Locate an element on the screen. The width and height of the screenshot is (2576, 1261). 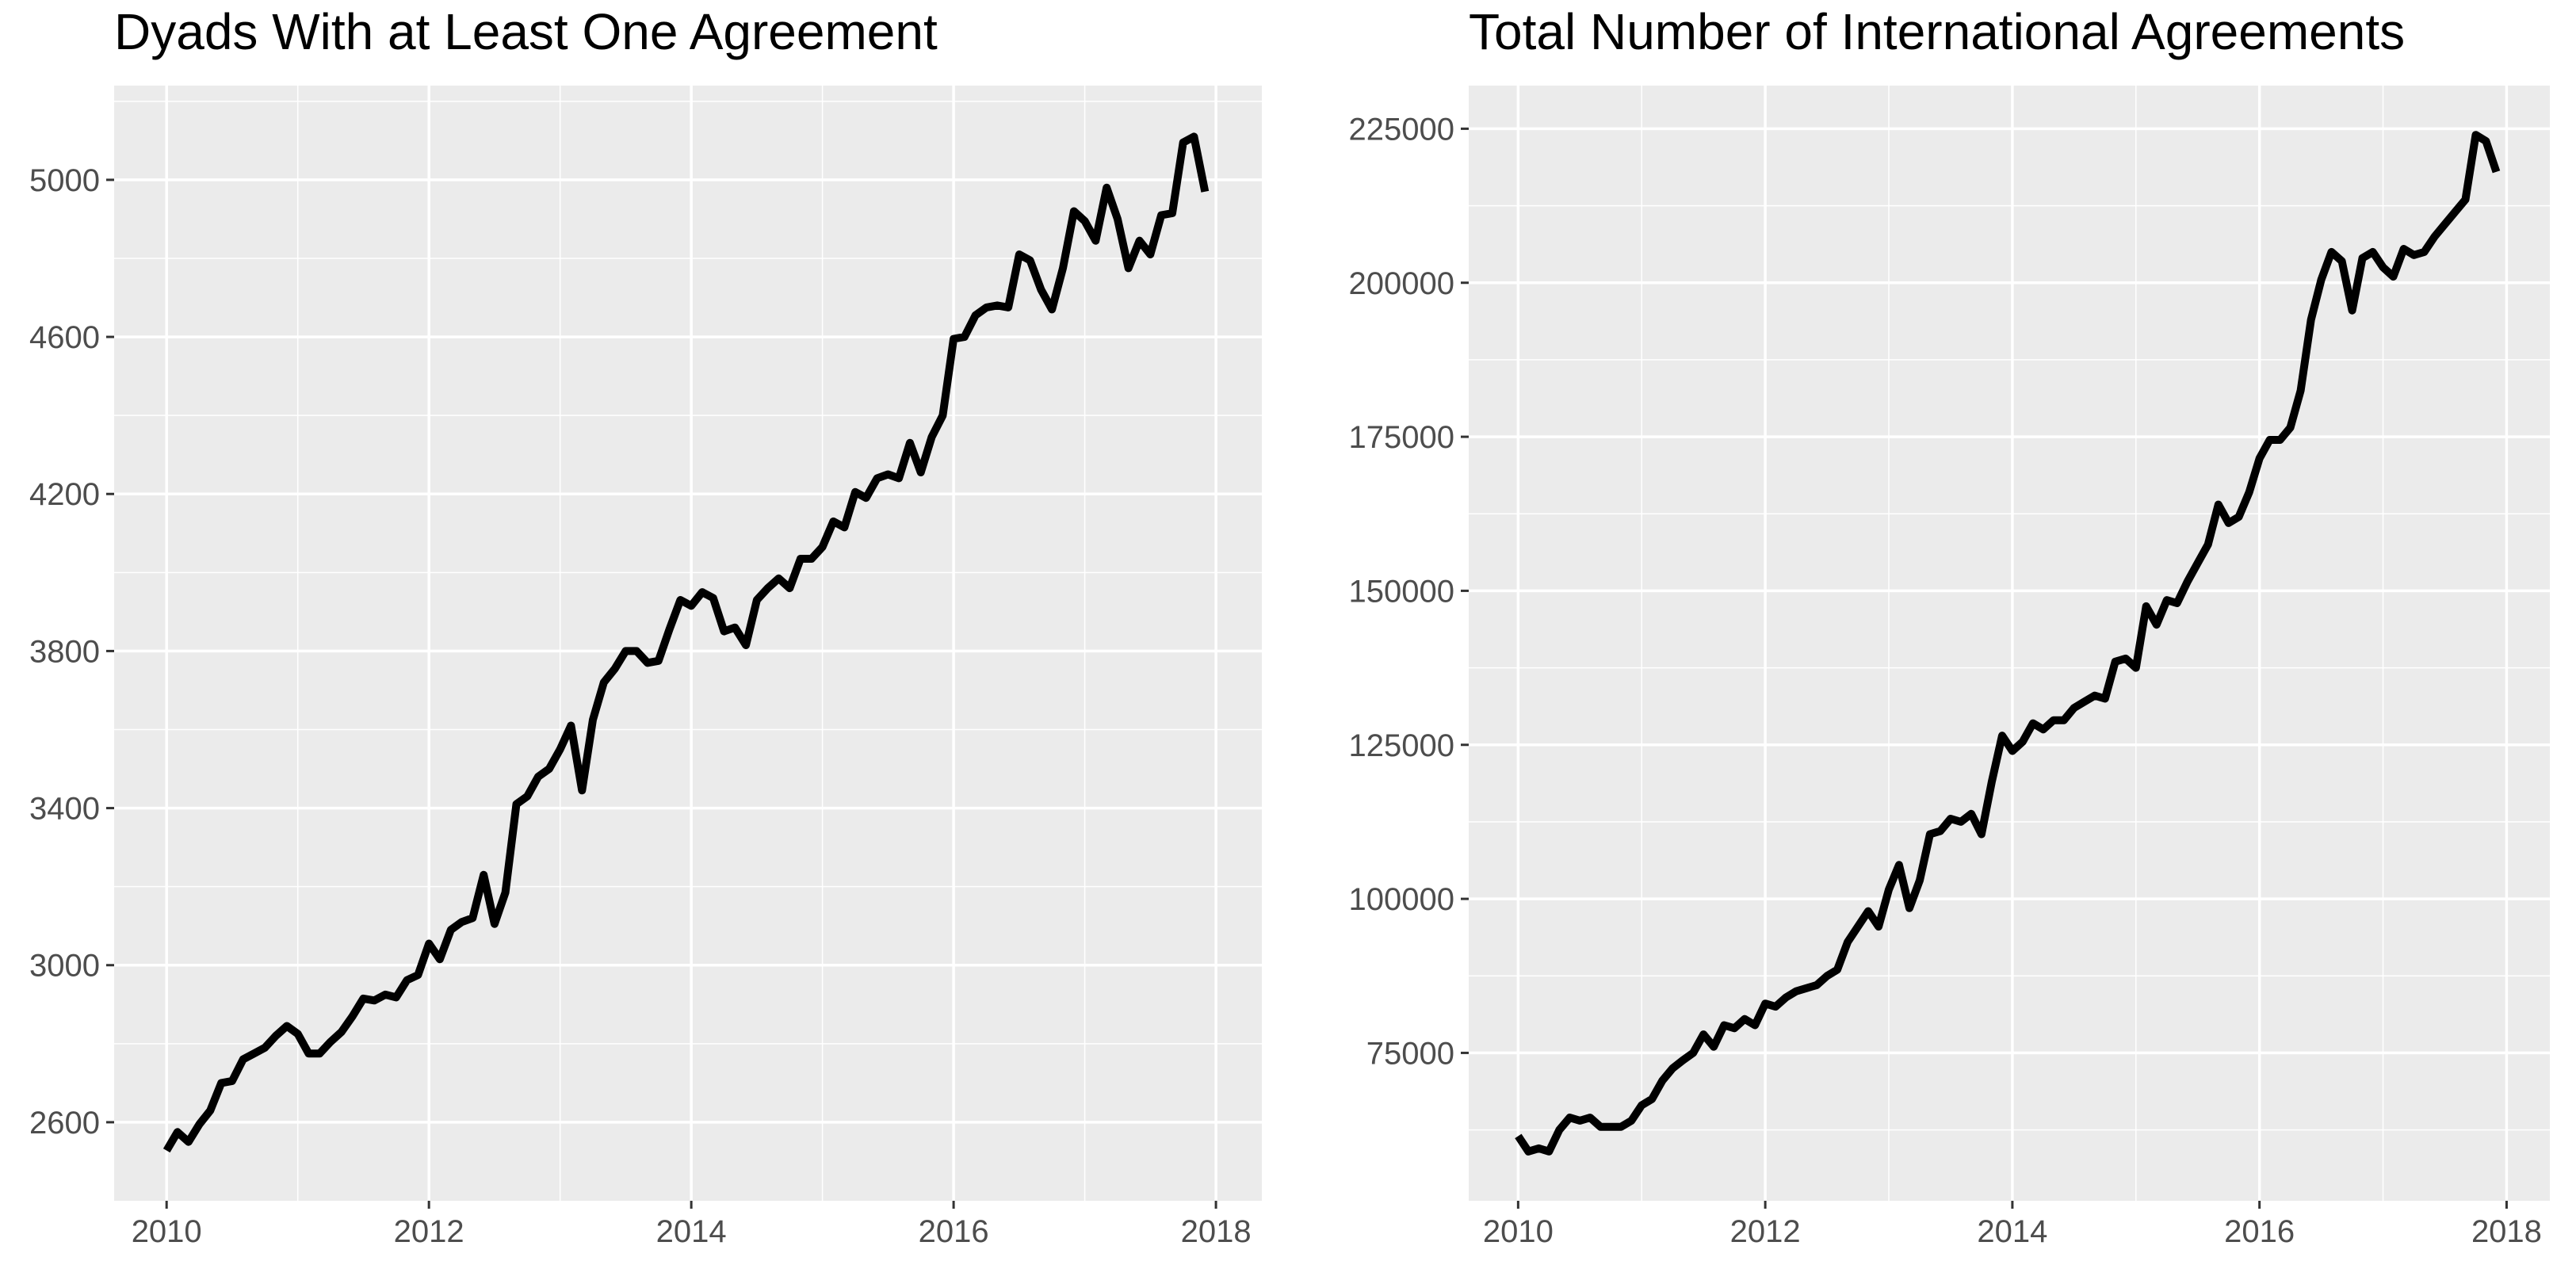
agreements-y-tick-label: 200000 is located at coordinates (1401, 283).